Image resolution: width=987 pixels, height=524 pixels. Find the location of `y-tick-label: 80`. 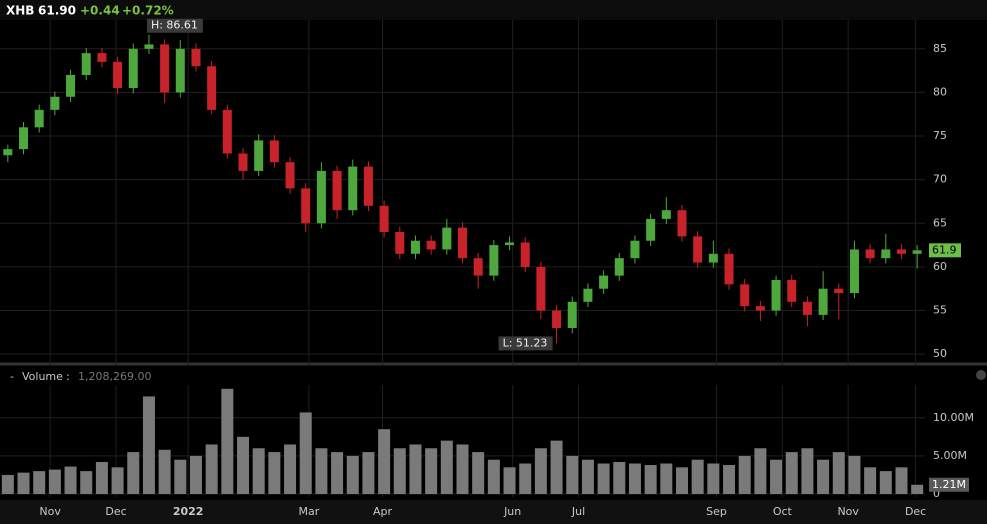

y-tick-label: 80 is located at coordinates (940, 91).